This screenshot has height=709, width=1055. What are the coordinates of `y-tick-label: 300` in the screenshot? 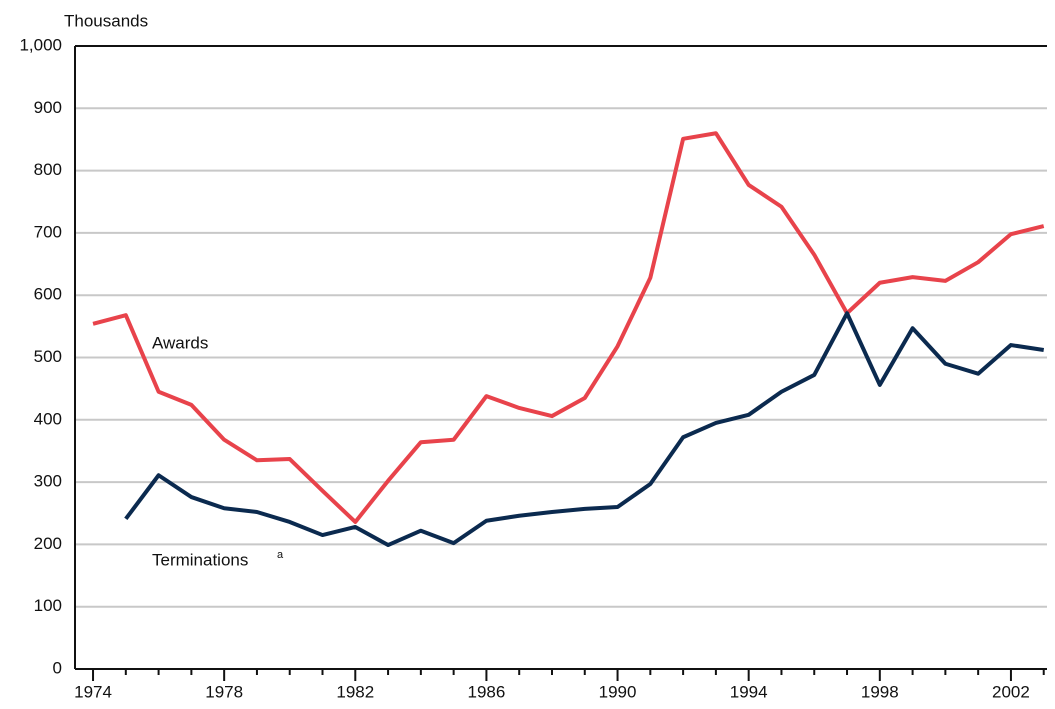 It's located at (48, 481).